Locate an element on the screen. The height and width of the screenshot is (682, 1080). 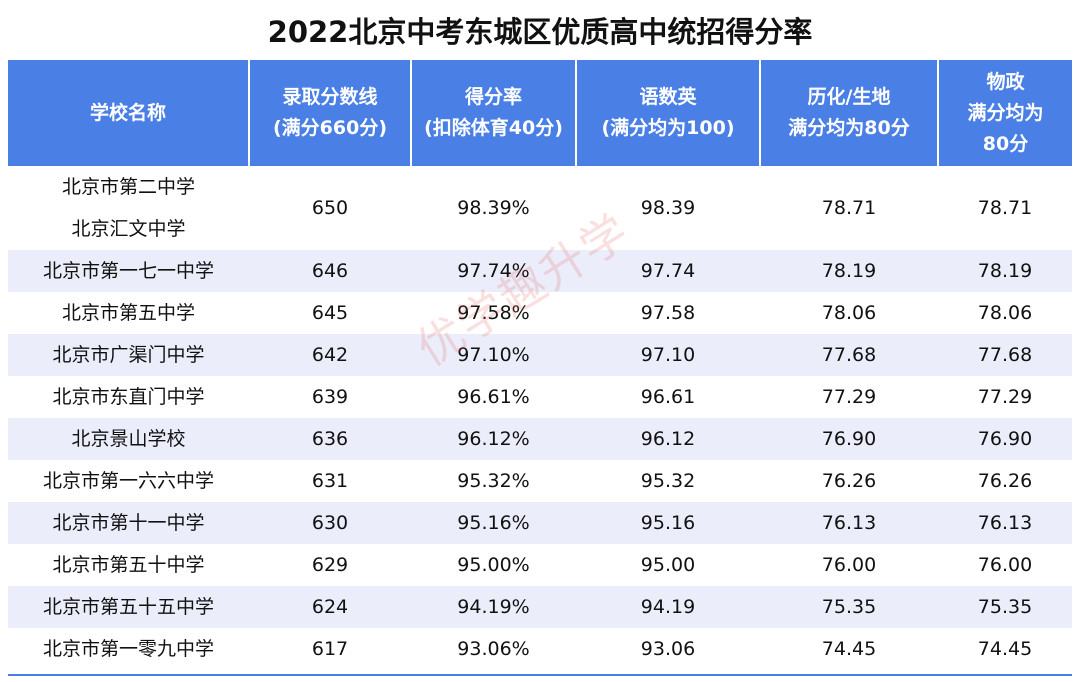
header-physics-politics: 物政满分均为 80分 is located at coordinates (1004, 113).